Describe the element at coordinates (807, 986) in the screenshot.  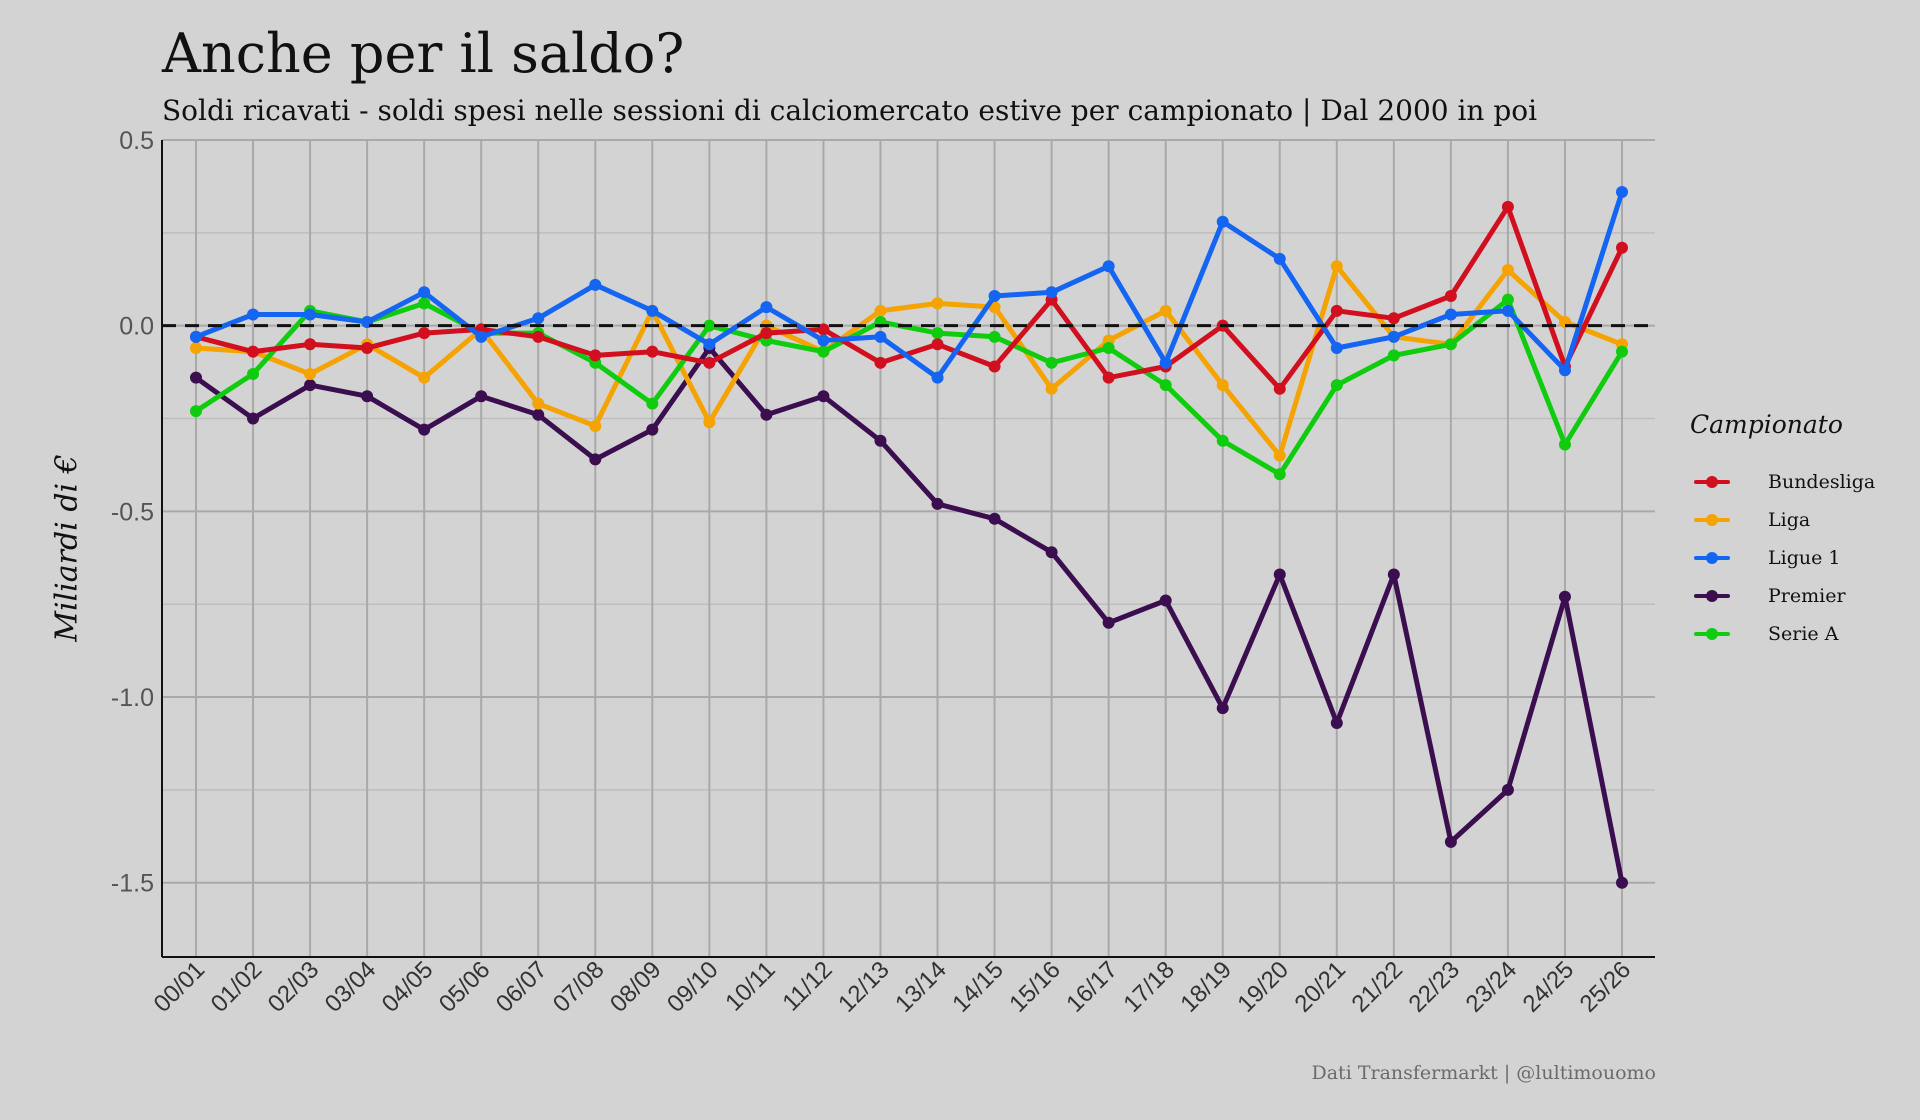
I see `x-tick-label: 11/12` at that location.